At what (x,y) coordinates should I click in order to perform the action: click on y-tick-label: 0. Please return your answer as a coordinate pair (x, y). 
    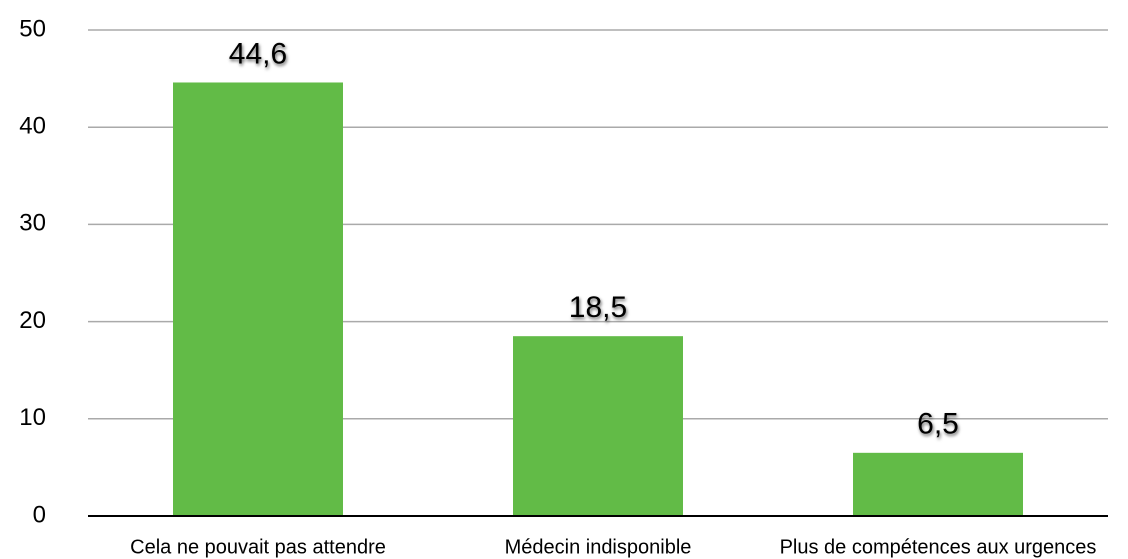
    Looking at the image, I should click on (39, 514).